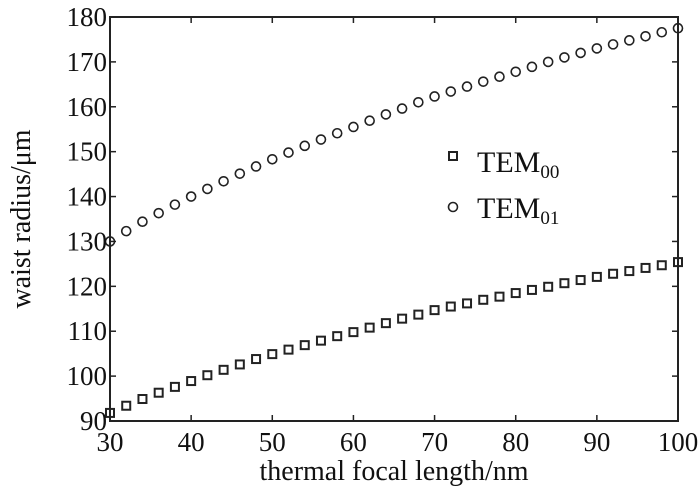 This screenshot has width=700, height=498. I want to click on y-tick-label: 110, so click(88, 331).